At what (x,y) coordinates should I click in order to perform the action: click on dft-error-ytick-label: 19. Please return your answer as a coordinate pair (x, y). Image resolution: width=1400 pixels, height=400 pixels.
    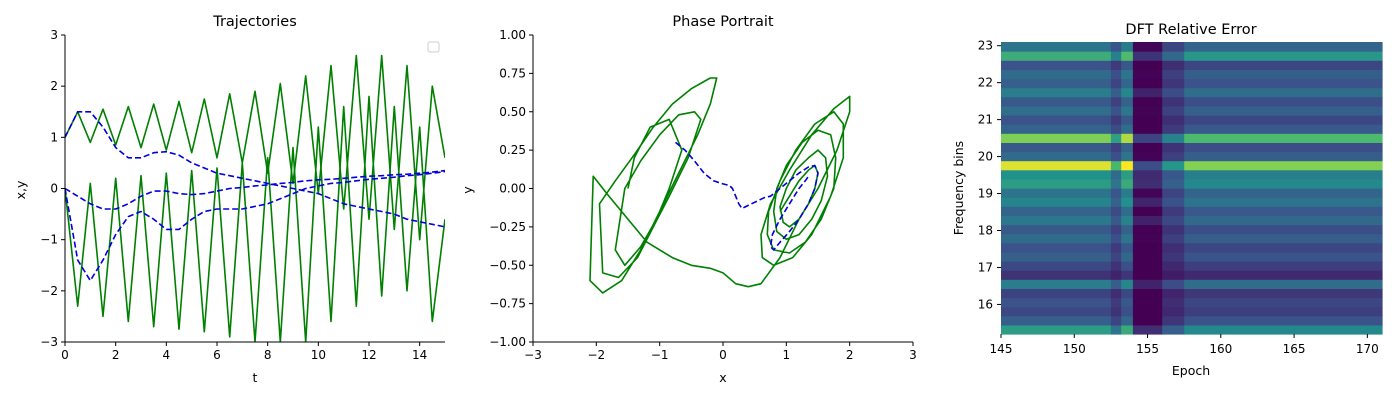
    Looking at the image, I should click on (985, 194).